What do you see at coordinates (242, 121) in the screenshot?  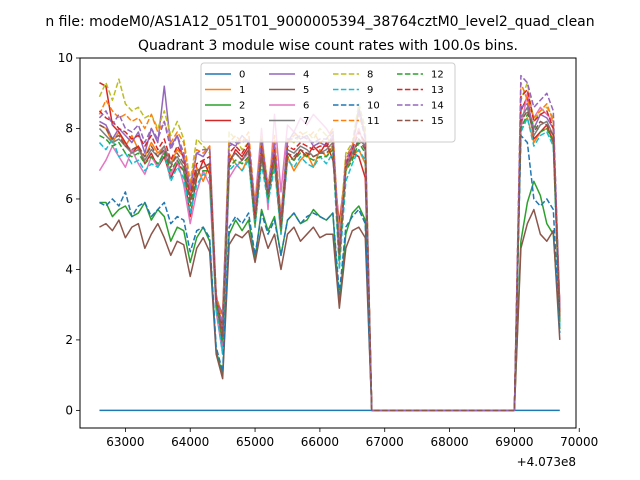 I see `legend-label-3: 3` at bounding box center [242, 121].